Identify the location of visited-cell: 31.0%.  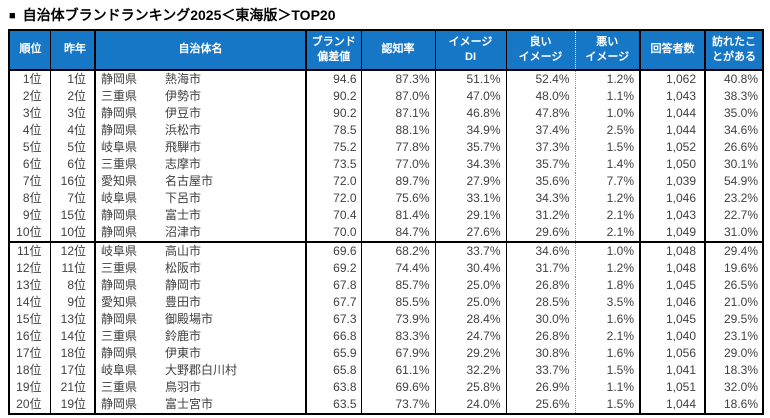
(740, 232).